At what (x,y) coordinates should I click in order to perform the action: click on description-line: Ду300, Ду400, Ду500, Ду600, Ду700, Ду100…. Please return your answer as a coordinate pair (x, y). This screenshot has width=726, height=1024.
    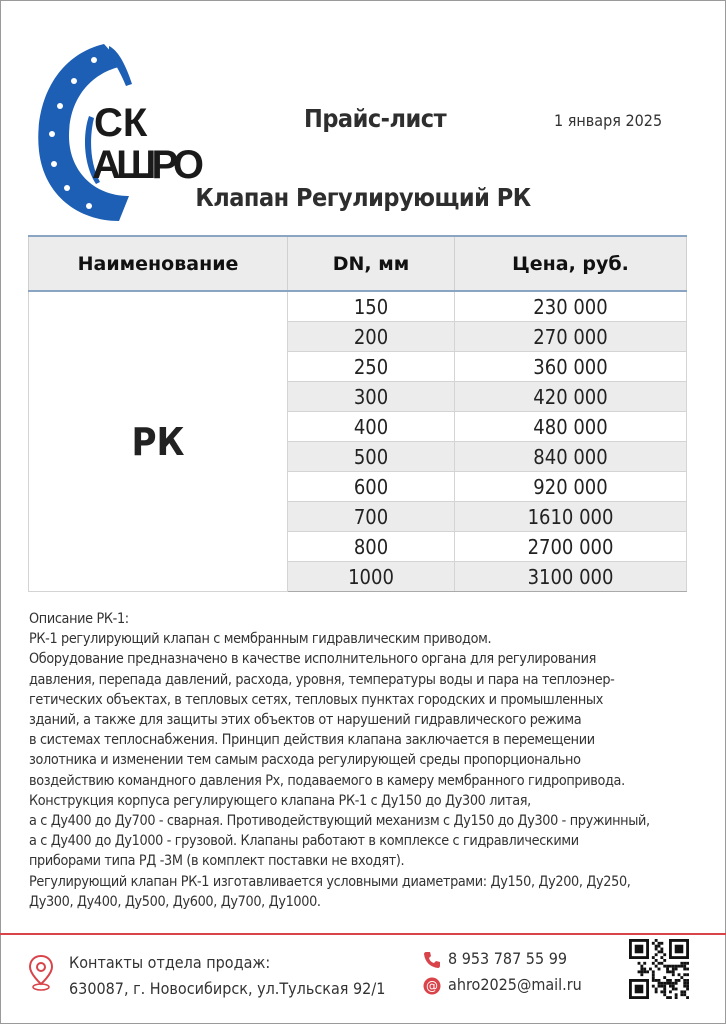
    Looking at the image, I should click on (175, 901).